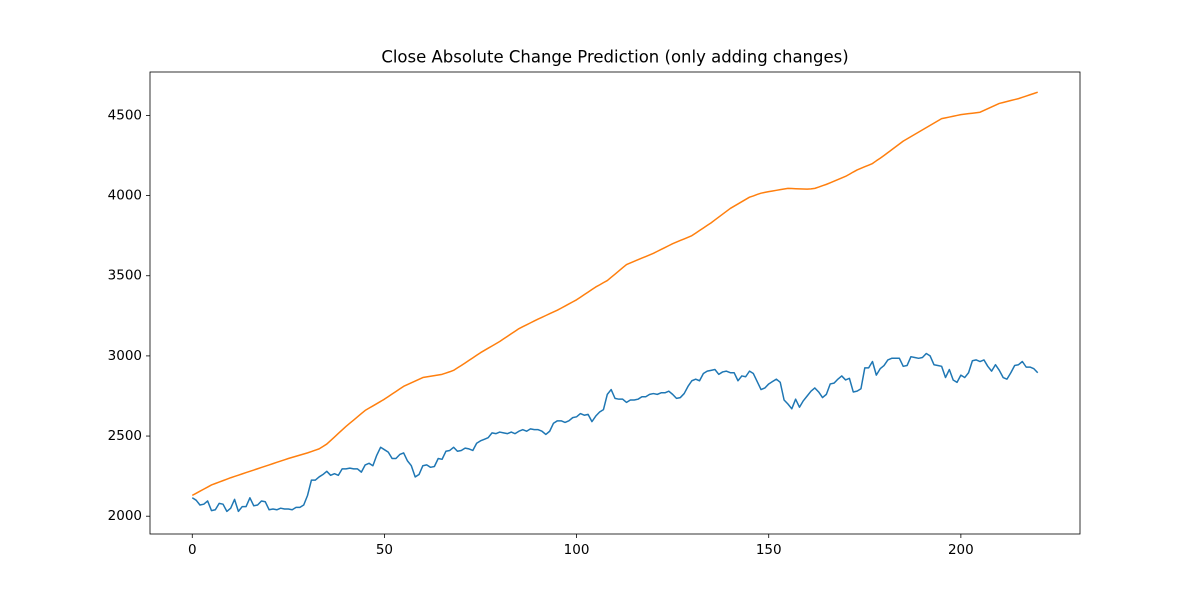  What do you see at coordinates (125, 356) in the screenshot?
I see `y-tick-label: 3000` at bounding box center [125, 356].